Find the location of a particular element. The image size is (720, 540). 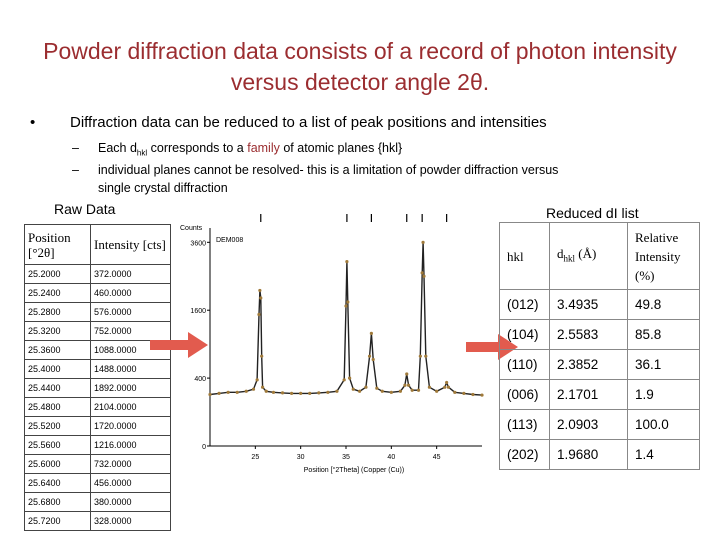

sub-bullet-1-text: Each d is located at coordinates (117, 148).